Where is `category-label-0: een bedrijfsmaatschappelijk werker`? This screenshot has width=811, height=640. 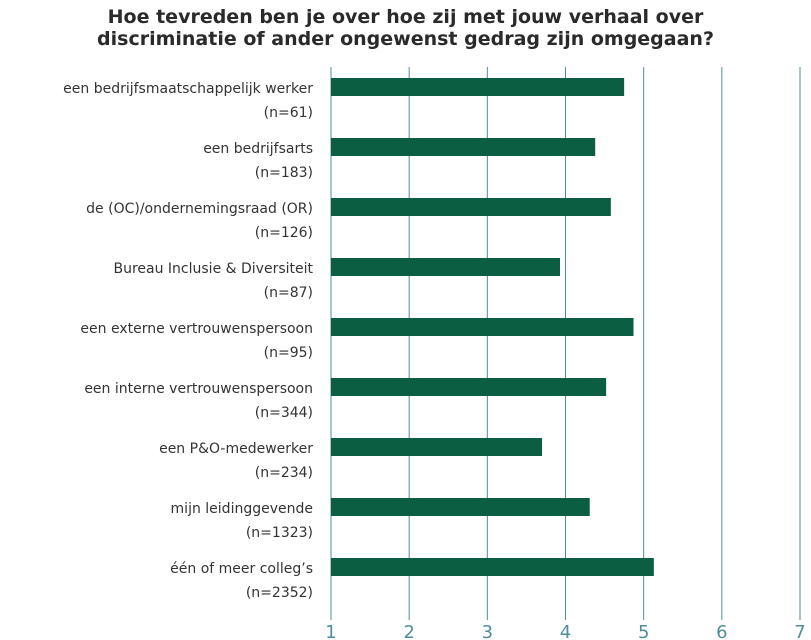
category-label-0: een bedrijfsmaatschappelijk werker is located at coordinates (188, 89).